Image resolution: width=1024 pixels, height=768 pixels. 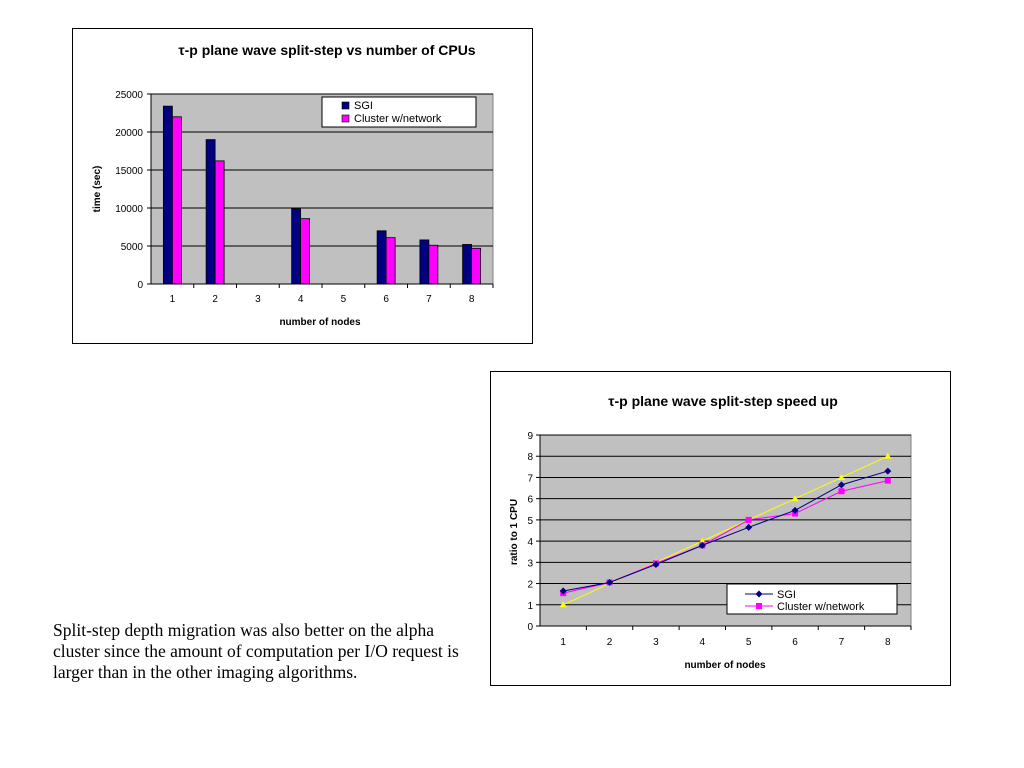 I want to click on y-tick-label: 2, so click(x=530, y=585).